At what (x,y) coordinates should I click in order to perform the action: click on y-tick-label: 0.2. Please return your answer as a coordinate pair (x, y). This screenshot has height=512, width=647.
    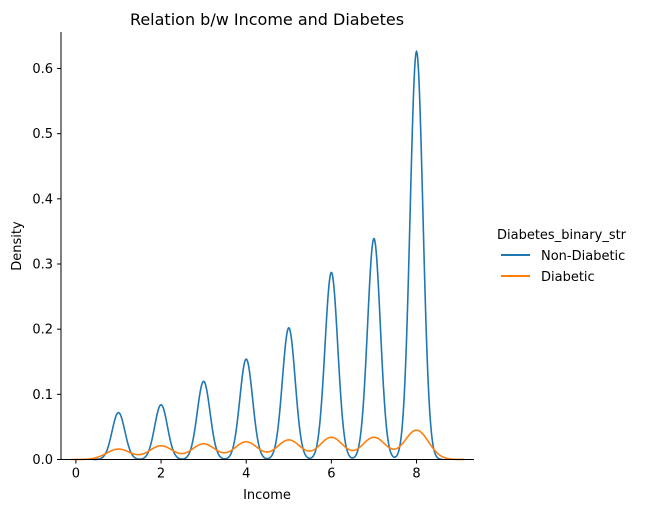
    Looking at the image, I should click on (42, 330).